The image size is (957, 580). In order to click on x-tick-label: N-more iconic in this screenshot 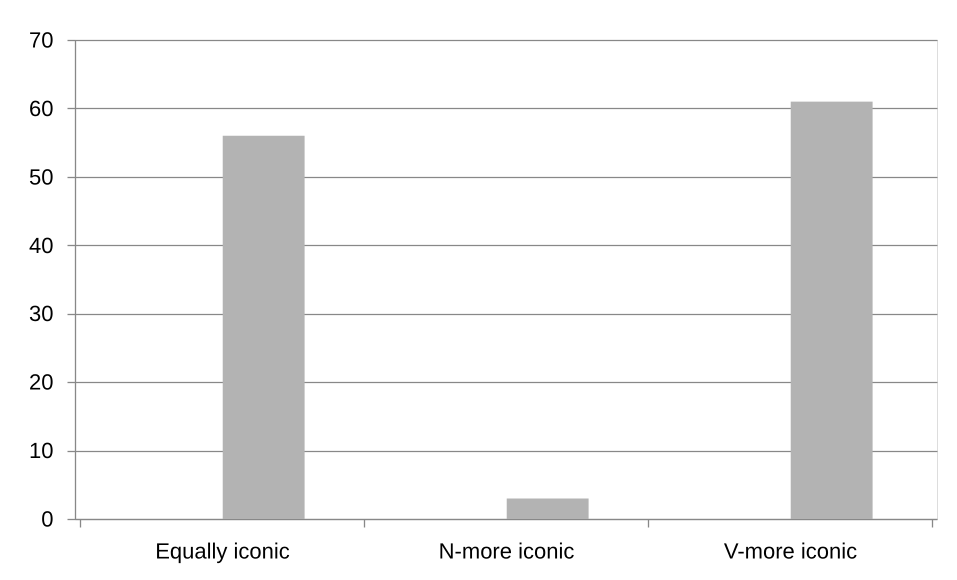, I will do `click(506, 551)`.